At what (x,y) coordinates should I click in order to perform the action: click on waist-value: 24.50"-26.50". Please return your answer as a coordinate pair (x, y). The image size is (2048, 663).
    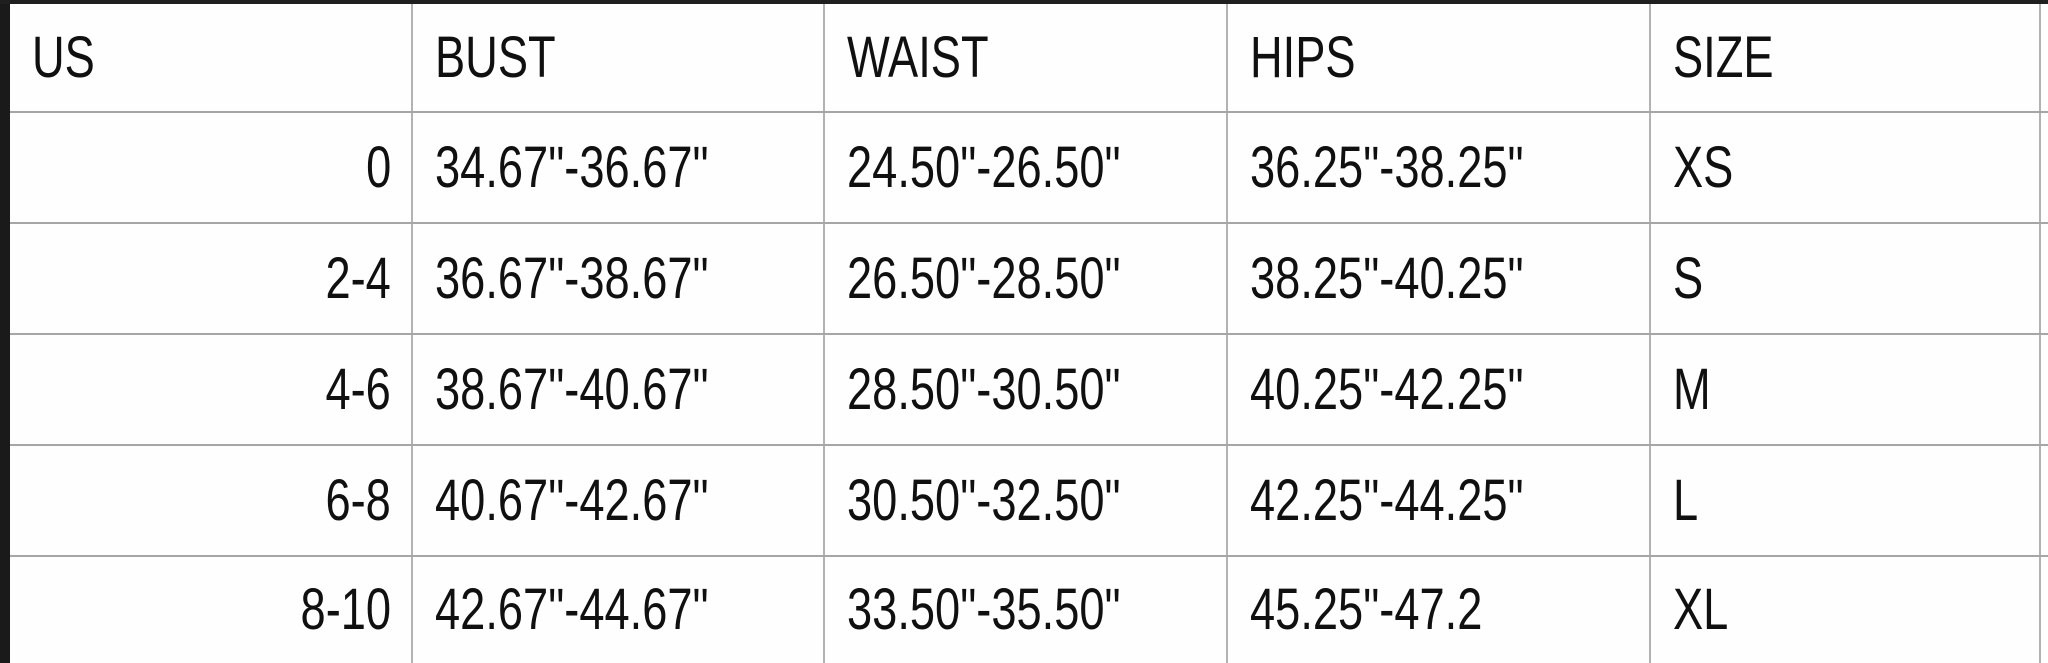
    Looking at the image, I should click on (984, 167).